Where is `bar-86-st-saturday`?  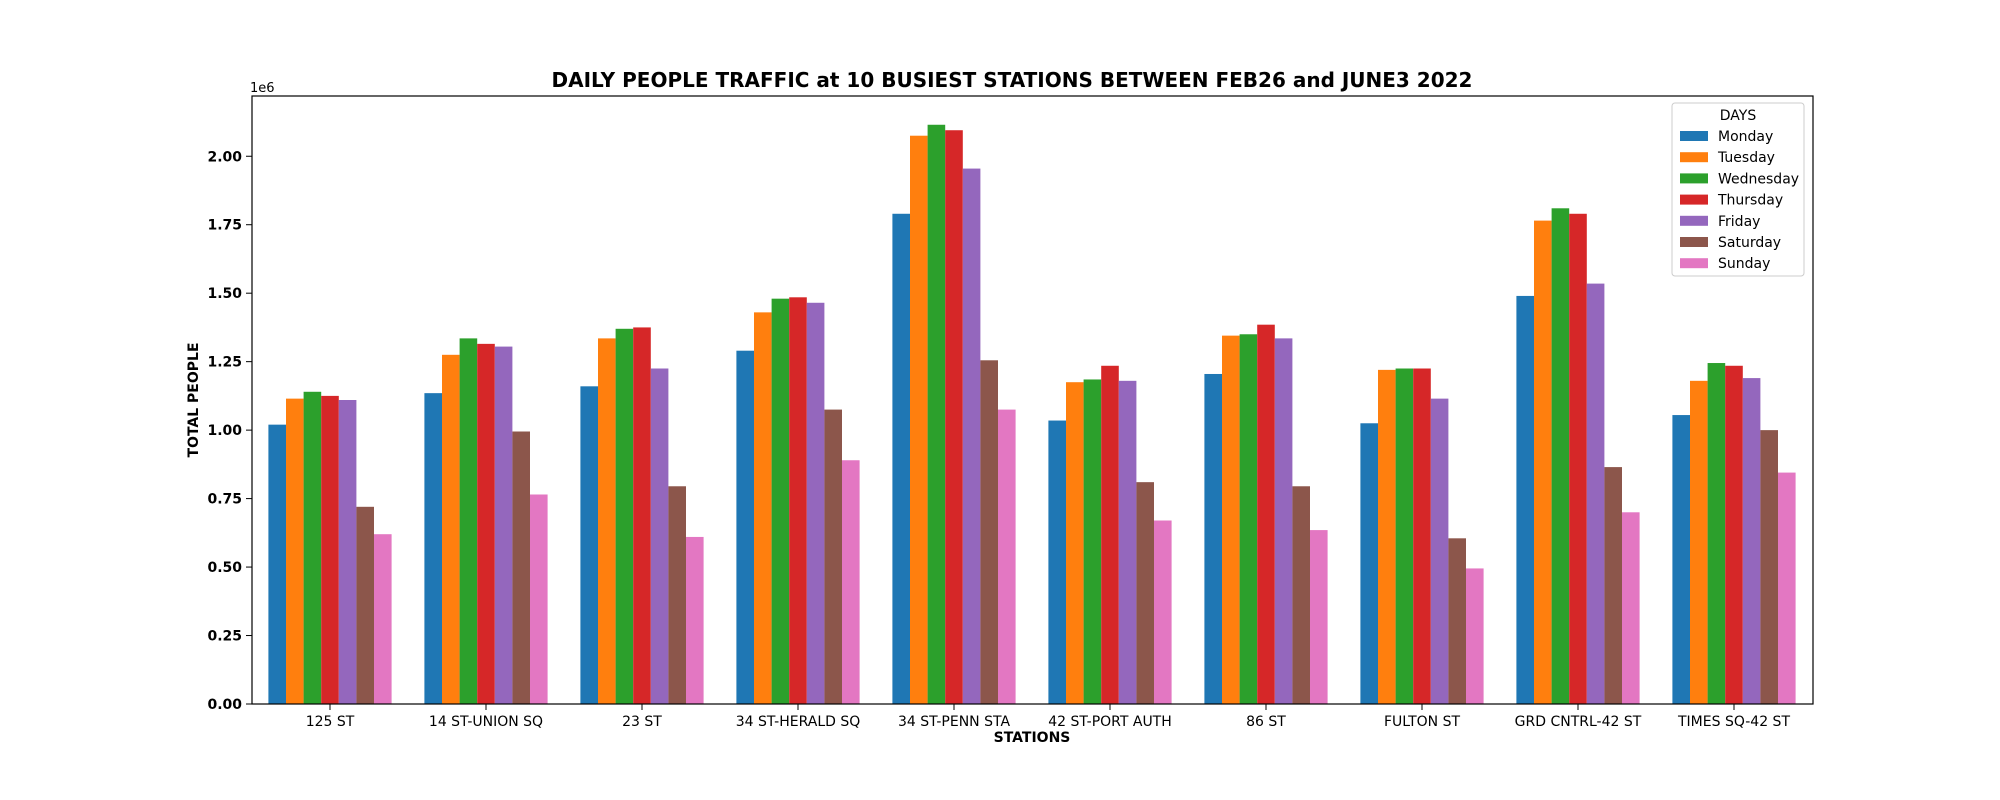 bar-86-st-saturday is located at coordinates (1301, 595).